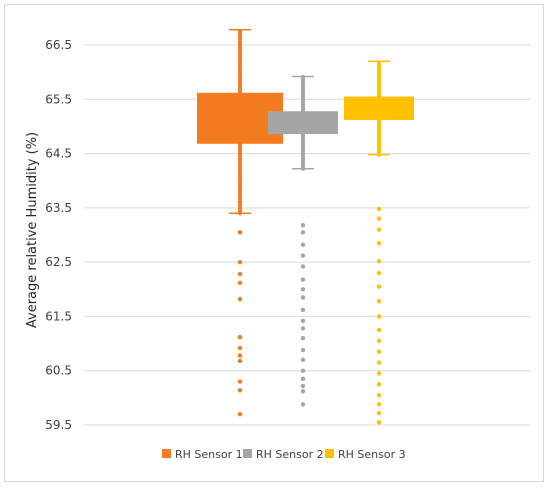  What do you see at coordinates (209, 454) in the screenshot?
I see `legend-label: RH Sensor 1` at bounding box center [209, 454].